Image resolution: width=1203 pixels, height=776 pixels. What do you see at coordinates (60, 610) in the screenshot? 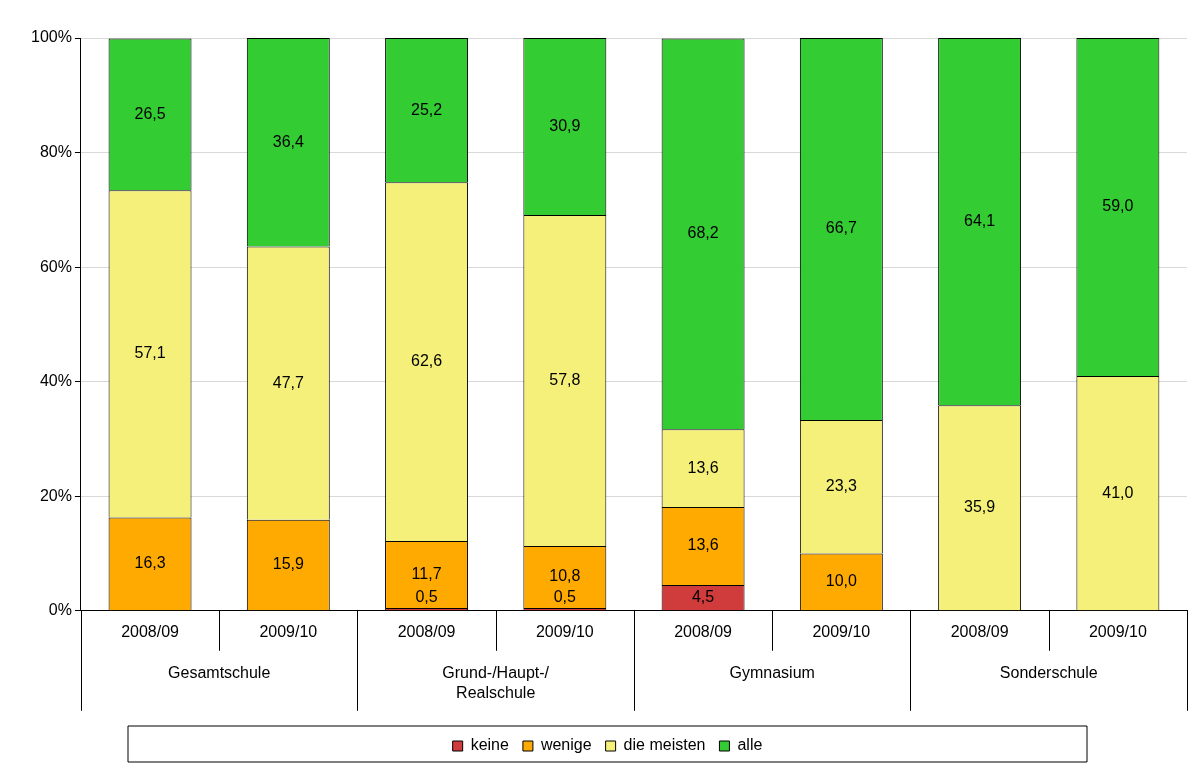
I see `y-tick-label: 0%` at bounding box center [60, 610].